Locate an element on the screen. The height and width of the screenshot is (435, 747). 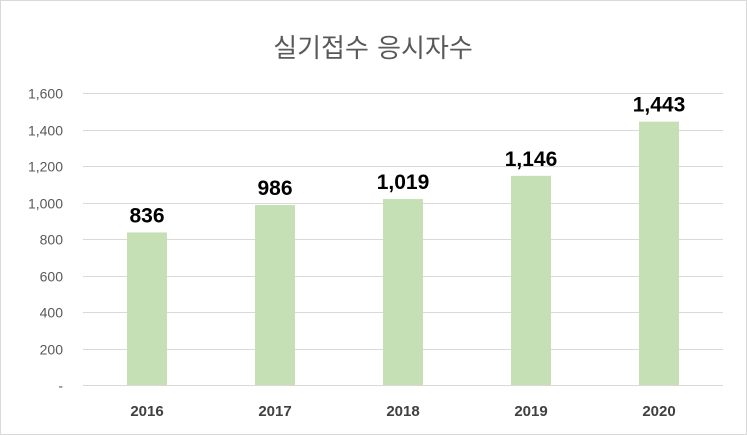
y-tick-label: 1,000 is located at coordinates (45, 204).